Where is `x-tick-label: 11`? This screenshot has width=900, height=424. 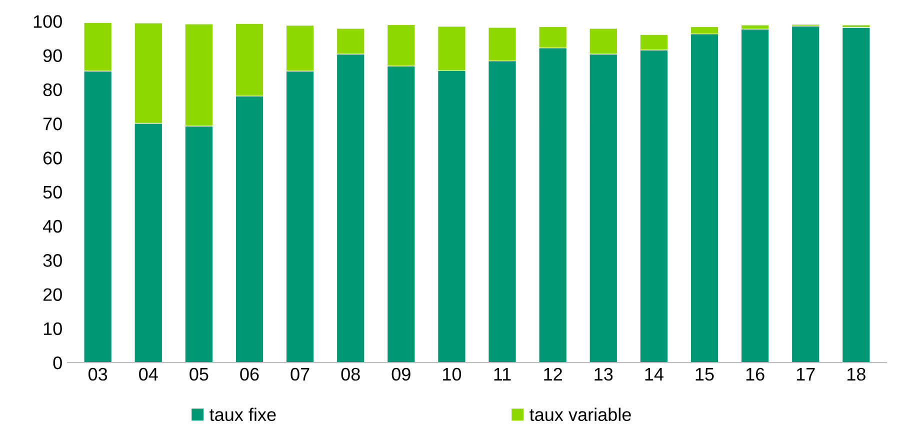 x-tick-label: 11 is located at coordinates (502, 374).